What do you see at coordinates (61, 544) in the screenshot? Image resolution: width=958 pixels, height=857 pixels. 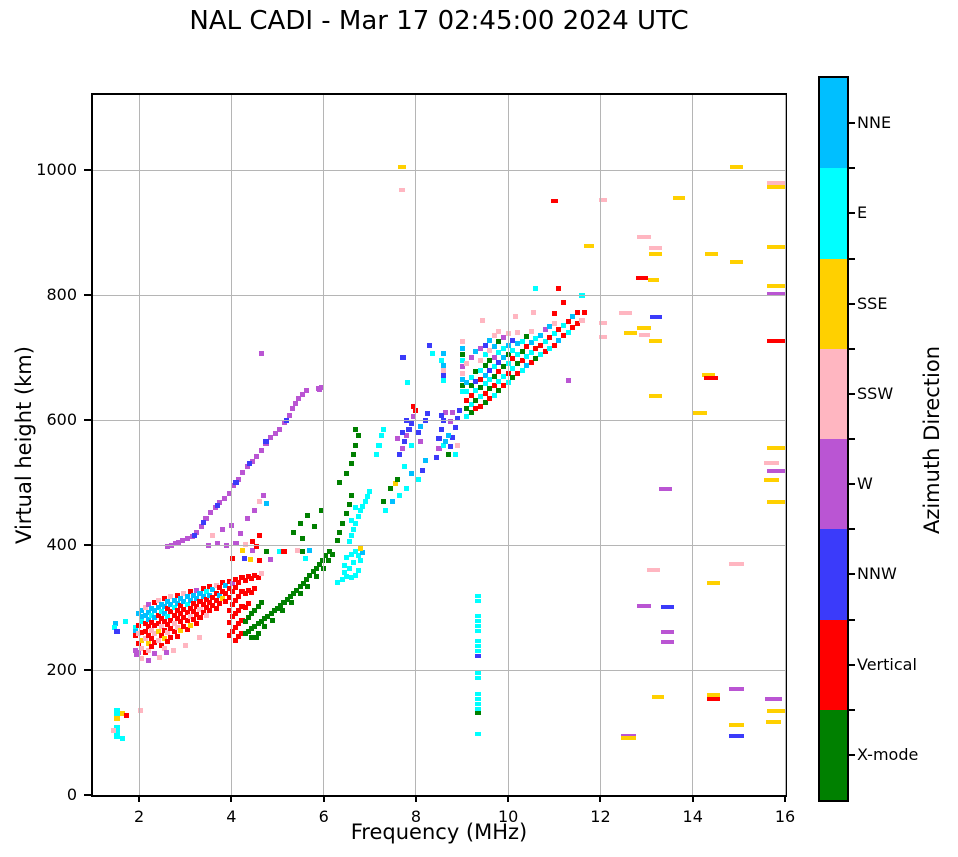 I see `y-tick-label: 400` at bounding box center [61, 544].